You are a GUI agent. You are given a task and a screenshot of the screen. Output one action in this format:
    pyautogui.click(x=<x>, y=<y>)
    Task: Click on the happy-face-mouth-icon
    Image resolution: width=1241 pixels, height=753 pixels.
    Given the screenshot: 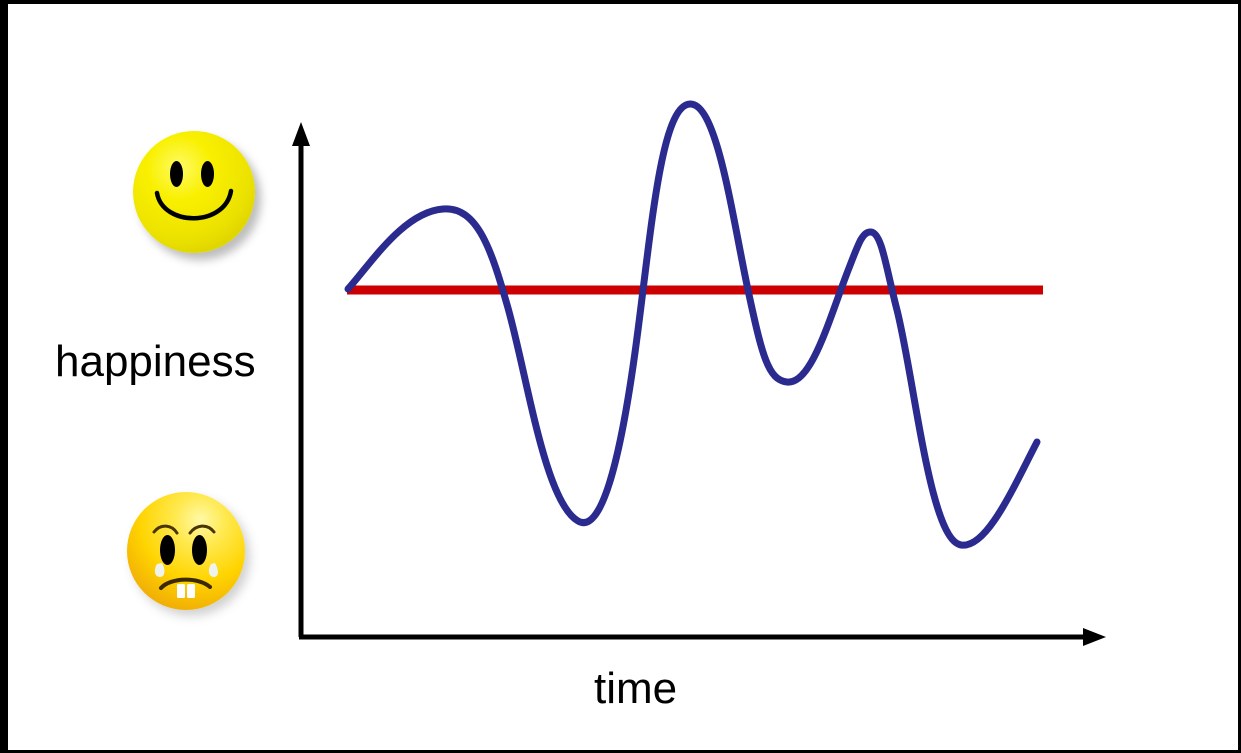 What is the action you would take?
    pyautogui.click(x=194, y=204)
    